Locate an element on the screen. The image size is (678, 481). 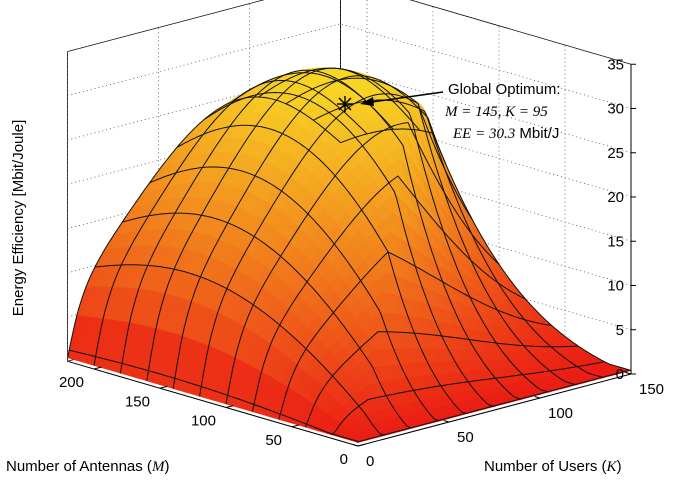
m-tick-label: 100 is located at coordinates (203, 421).